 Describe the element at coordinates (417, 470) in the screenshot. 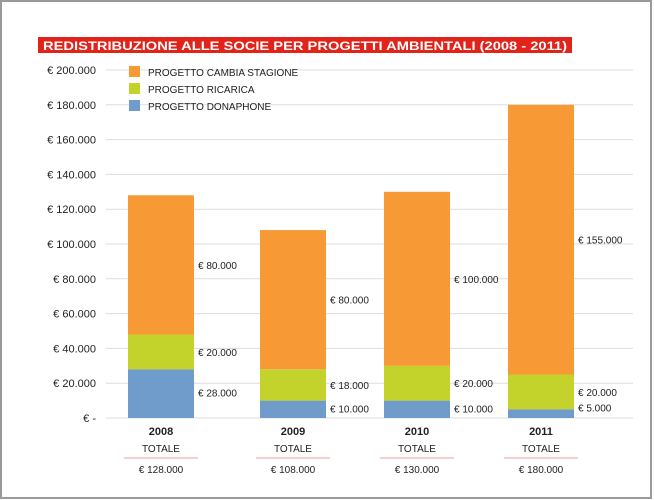

I see `total-value: € 130.000` at that location.